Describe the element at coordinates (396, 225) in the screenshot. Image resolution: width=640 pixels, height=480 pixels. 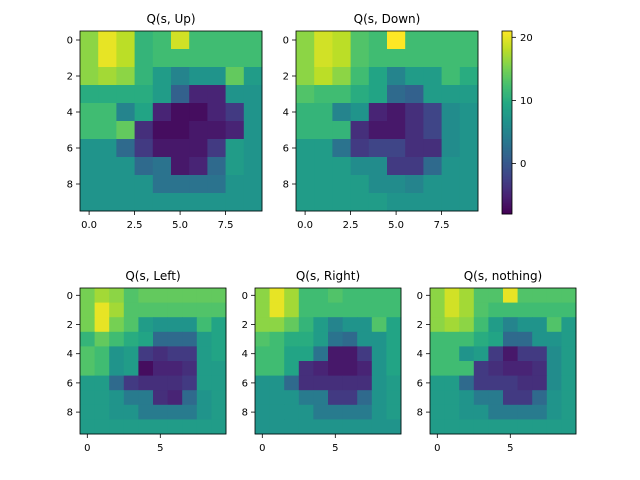
I see `x-tick-label: 5.0` at that location.